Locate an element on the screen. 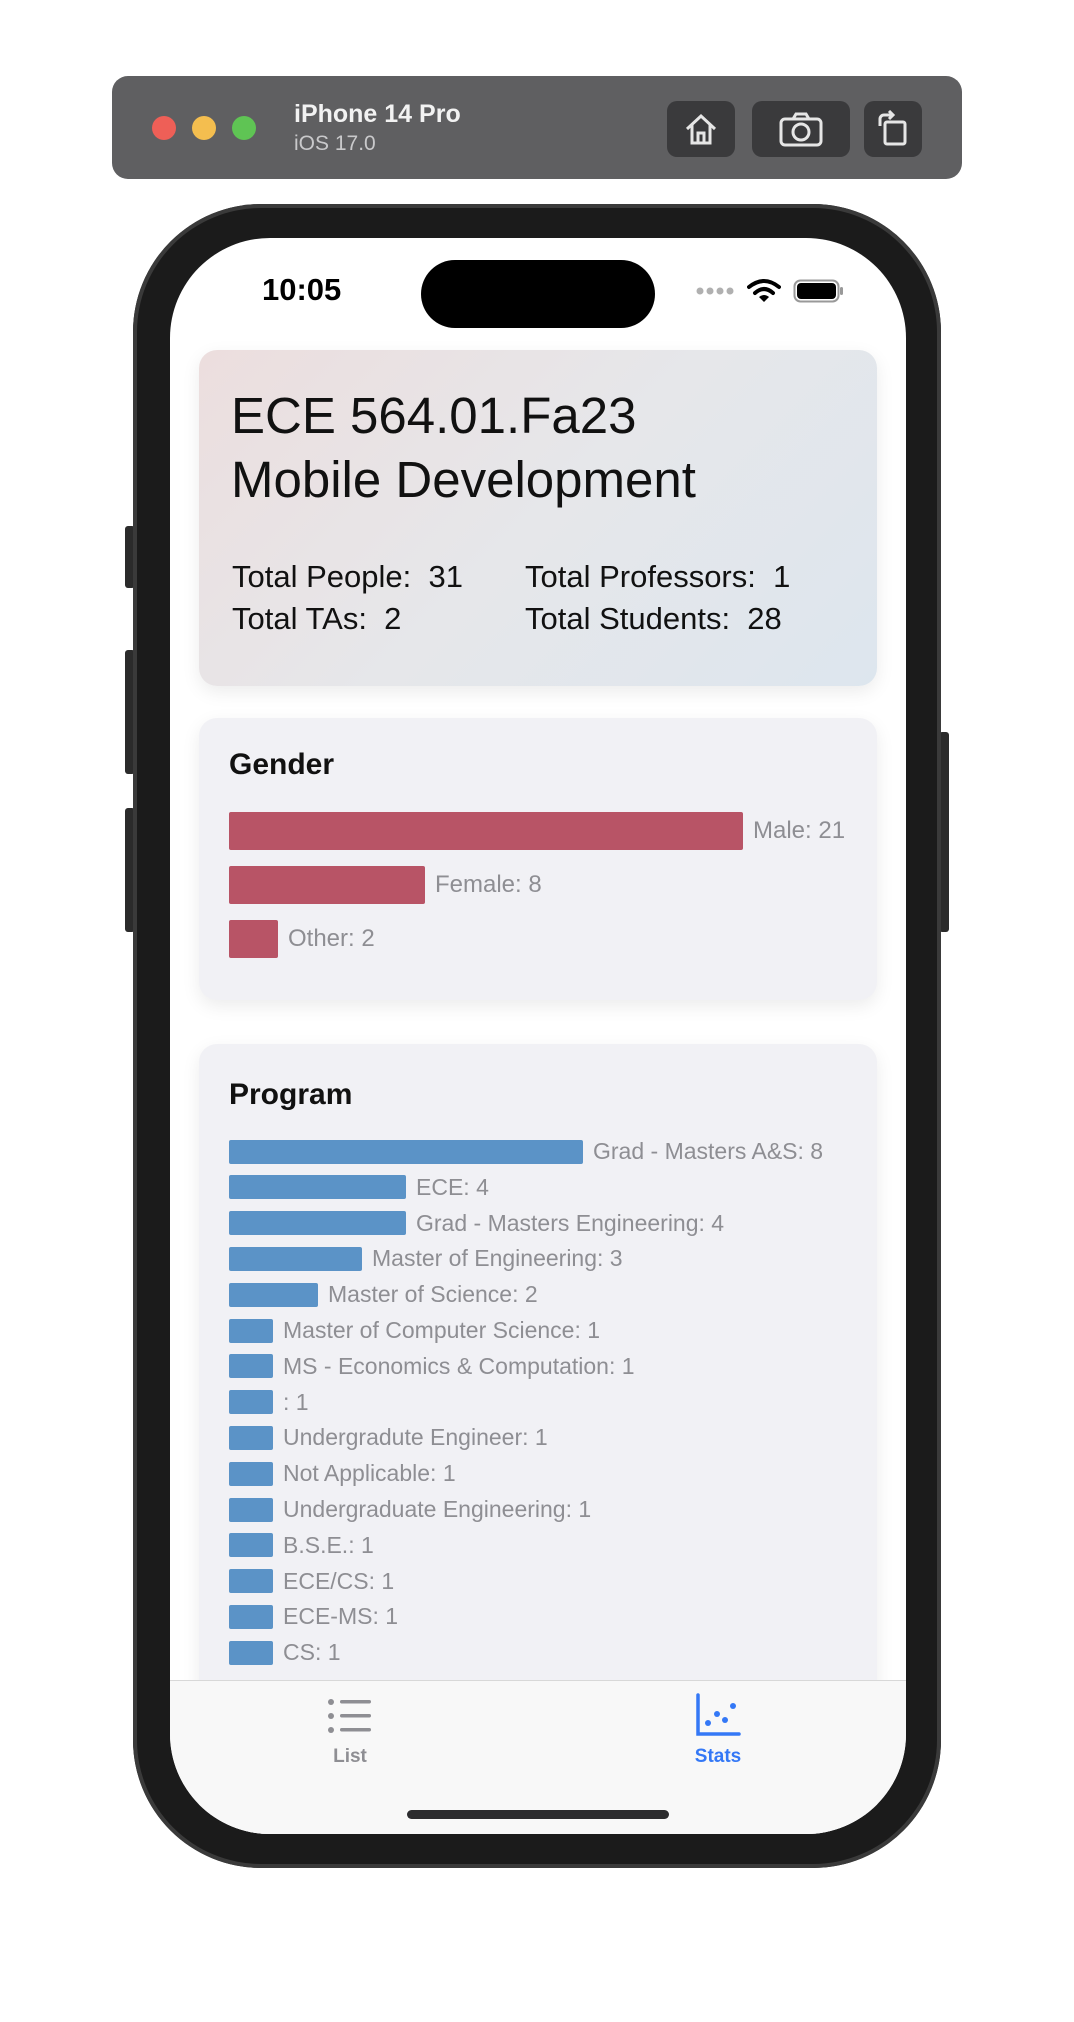  bar-label: ECE-MS: 1 is located at coordinates (341, 1616).